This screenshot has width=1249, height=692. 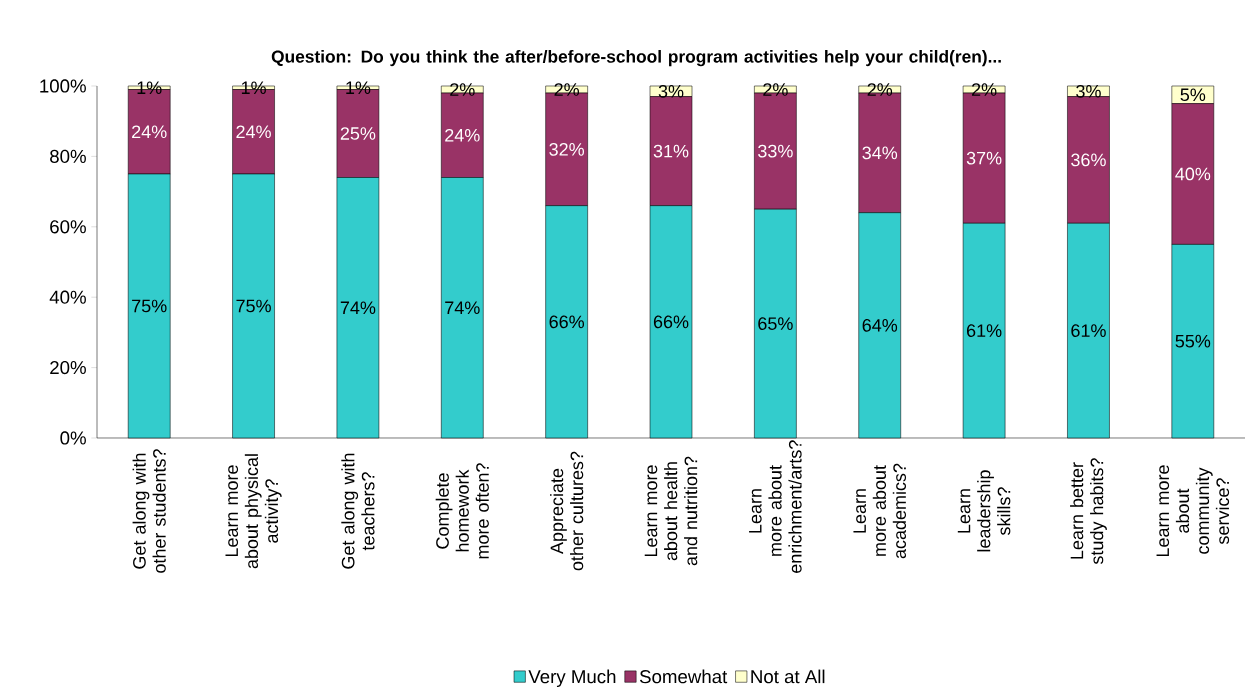 I want to click on x-tick-label: Complete homework more often?, so click(x=462, y=511).